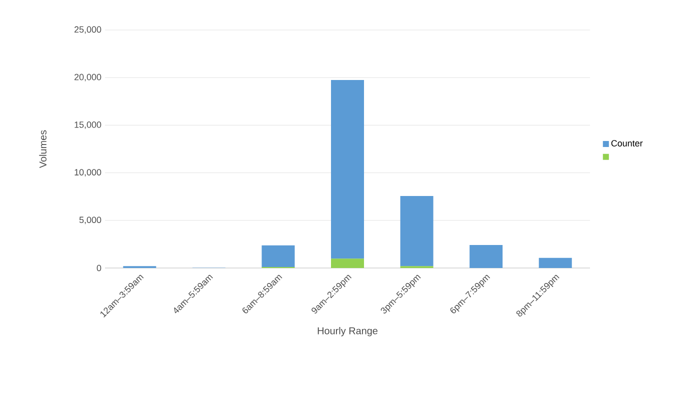  What do you see at coordinates (42, 149) in the screenshot?
I see `y-axis-title: Volumes` at bounding box center [42, 149].